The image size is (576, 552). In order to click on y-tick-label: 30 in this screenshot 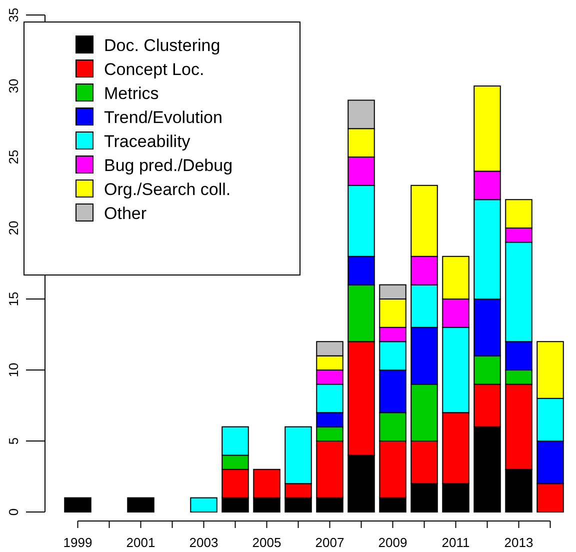, I will do `click(13, 86)`.